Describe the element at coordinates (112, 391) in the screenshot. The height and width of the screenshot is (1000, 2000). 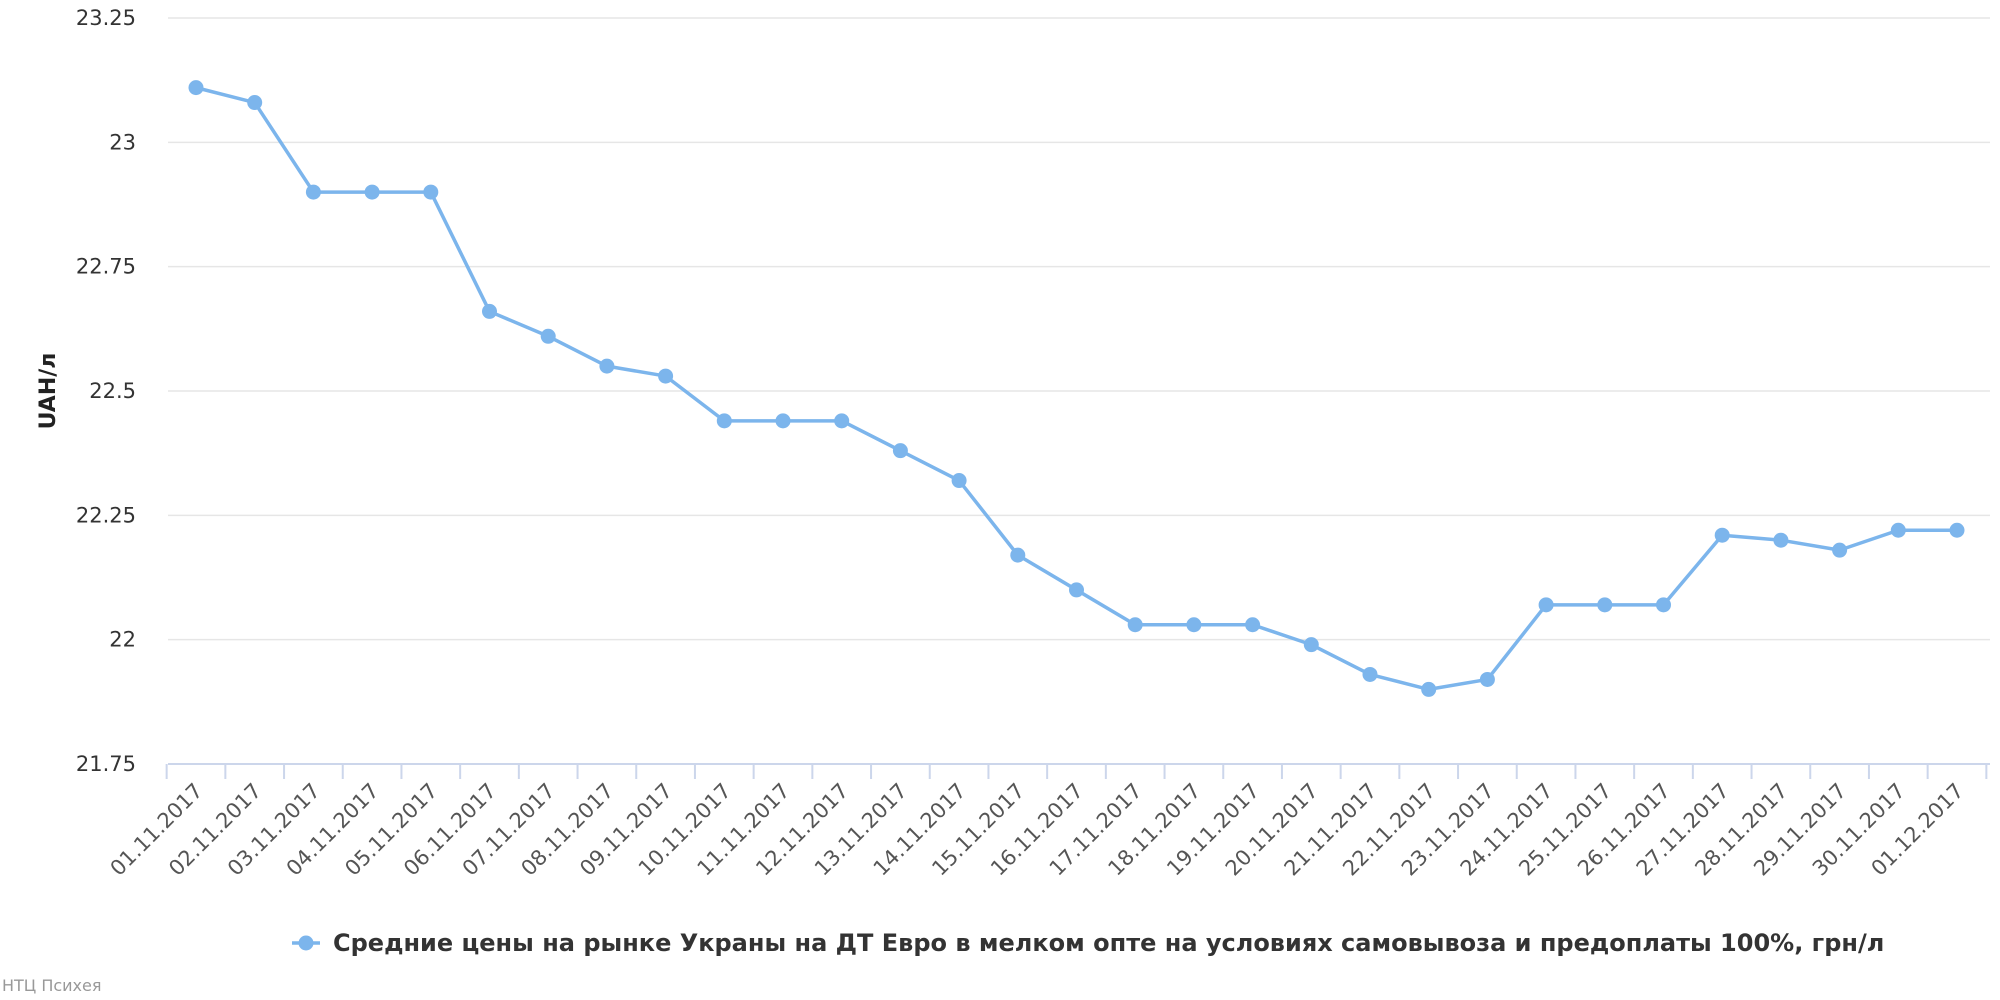
I see `y-tick-label: 22.5` at that location.